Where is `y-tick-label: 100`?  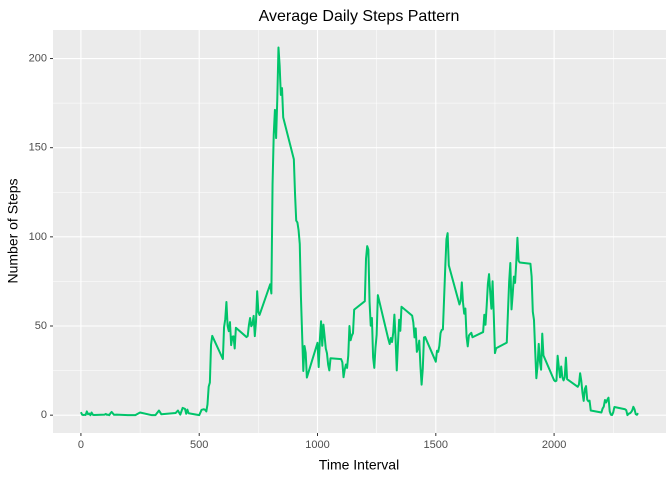 y-tick-label: 100 is located at coordinates (38, 237).